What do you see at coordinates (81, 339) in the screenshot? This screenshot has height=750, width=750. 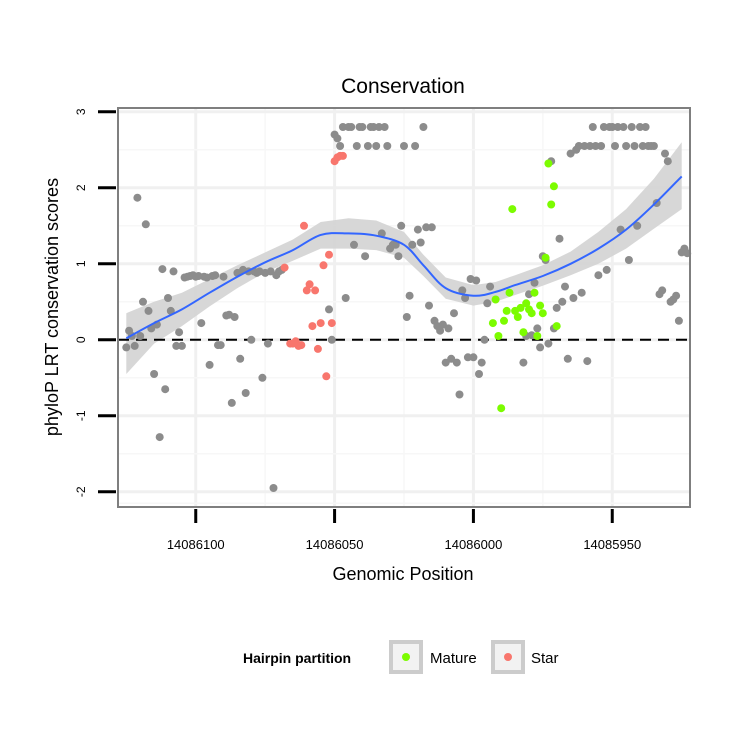 I see `y-tick-label: 0` at bounding box center [81, 339].